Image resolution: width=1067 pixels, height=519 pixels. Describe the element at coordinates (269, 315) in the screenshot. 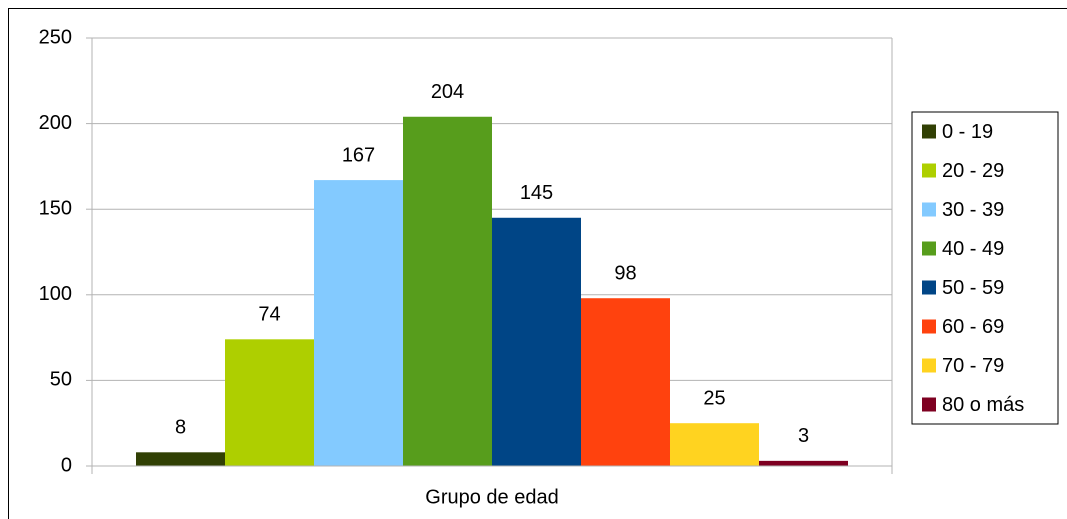

I see `data-label: 74` at that location.